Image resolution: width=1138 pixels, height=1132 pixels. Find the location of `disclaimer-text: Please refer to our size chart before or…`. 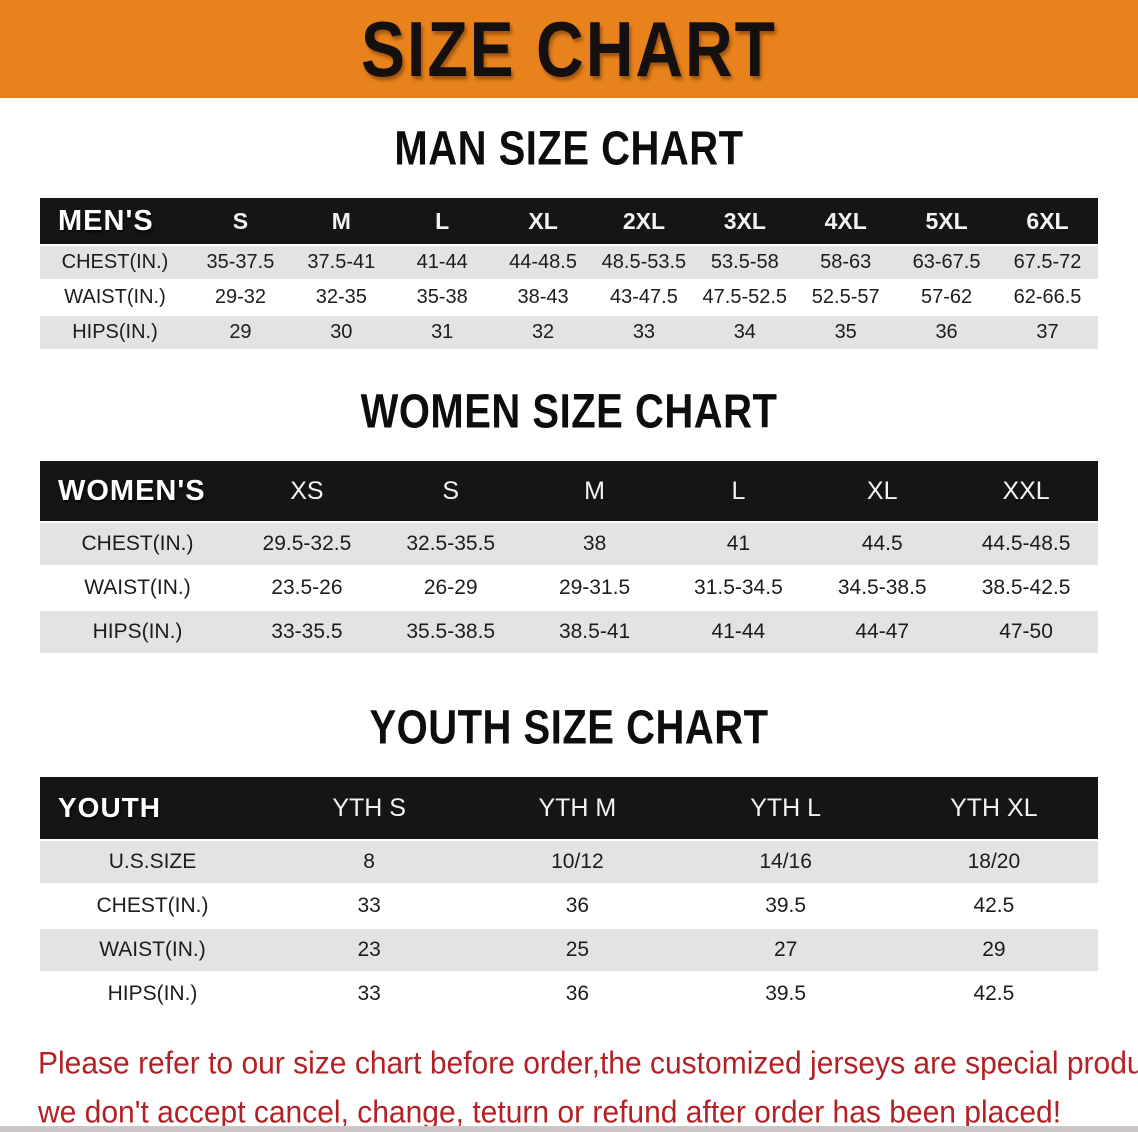

disclaimer-text: Please refer to our size chart before or… is located at coordinates (569, 1085).